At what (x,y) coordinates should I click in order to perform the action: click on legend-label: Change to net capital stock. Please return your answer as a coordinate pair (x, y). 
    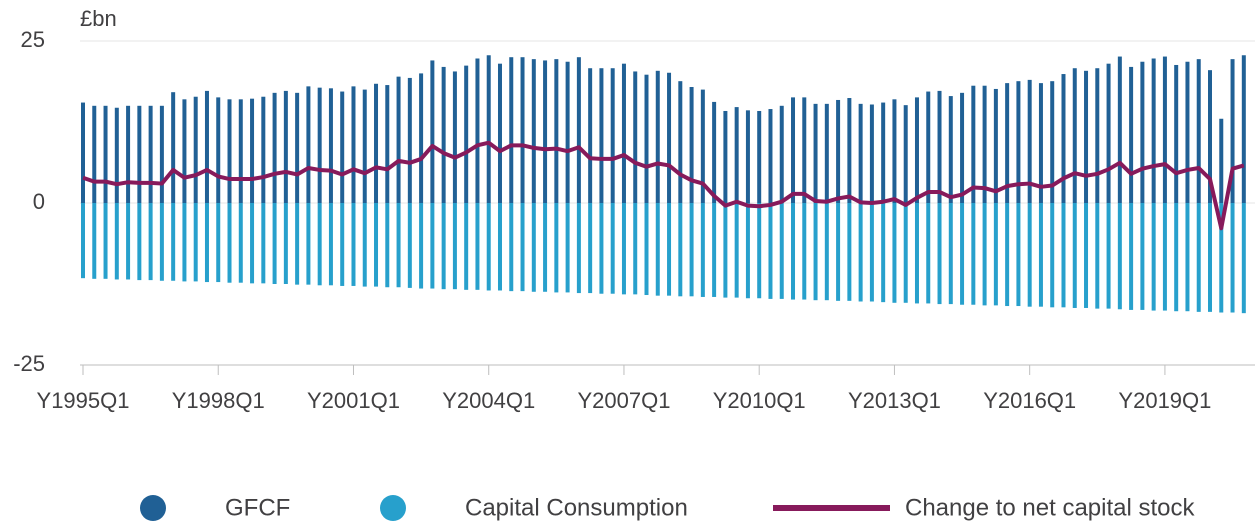
    Looking at the image, I should click on (1050, 507).